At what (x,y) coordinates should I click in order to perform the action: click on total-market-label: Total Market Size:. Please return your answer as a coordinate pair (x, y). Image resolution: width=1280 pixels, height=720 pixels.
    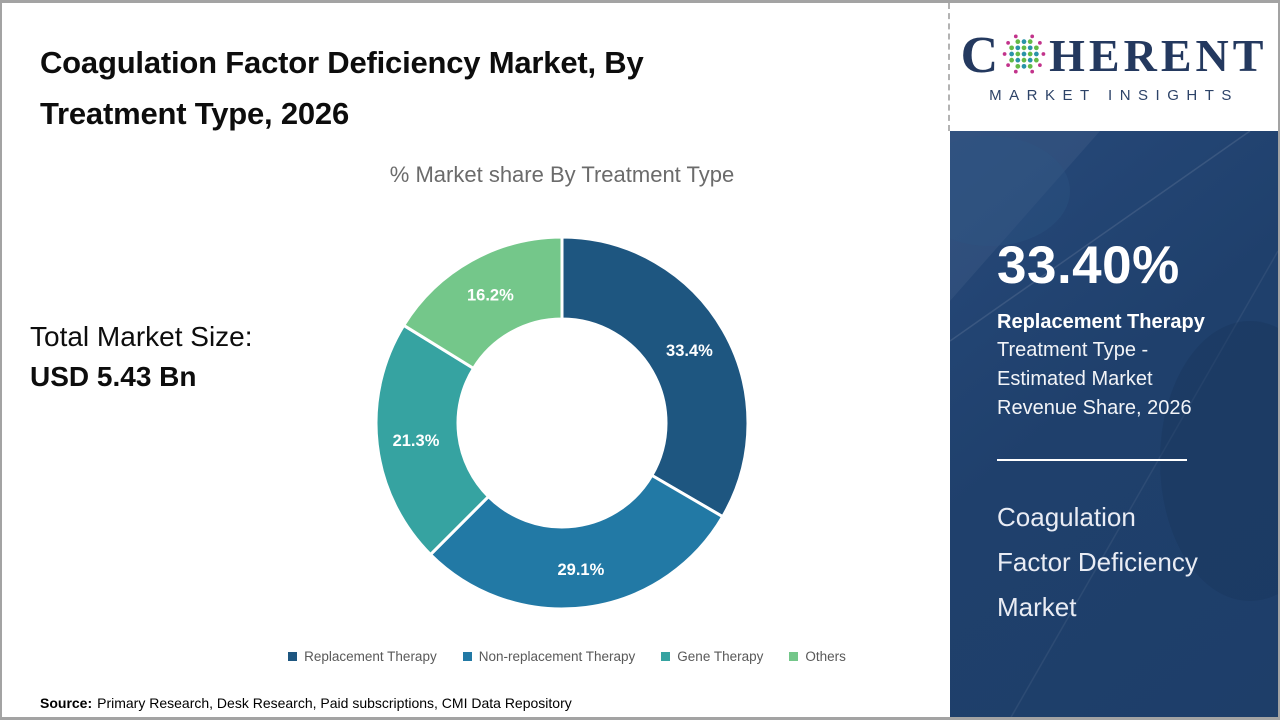
    Looking at the image, I should click on (141, 336).